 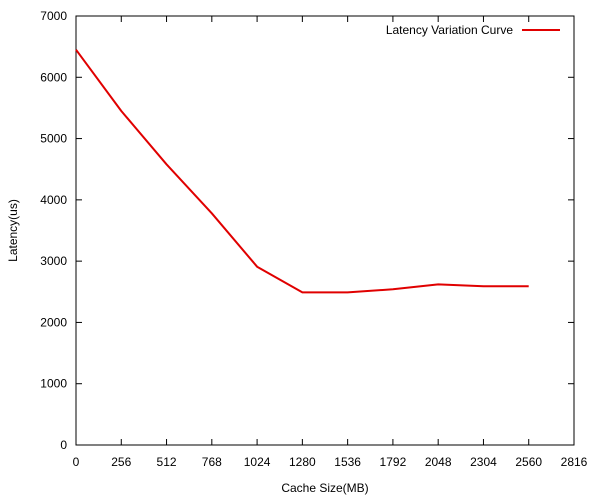 What do you see at coordinates (53, 77) in the screenshot?
I see `y-tick-label: 6000` at bounding box center [53, 77].